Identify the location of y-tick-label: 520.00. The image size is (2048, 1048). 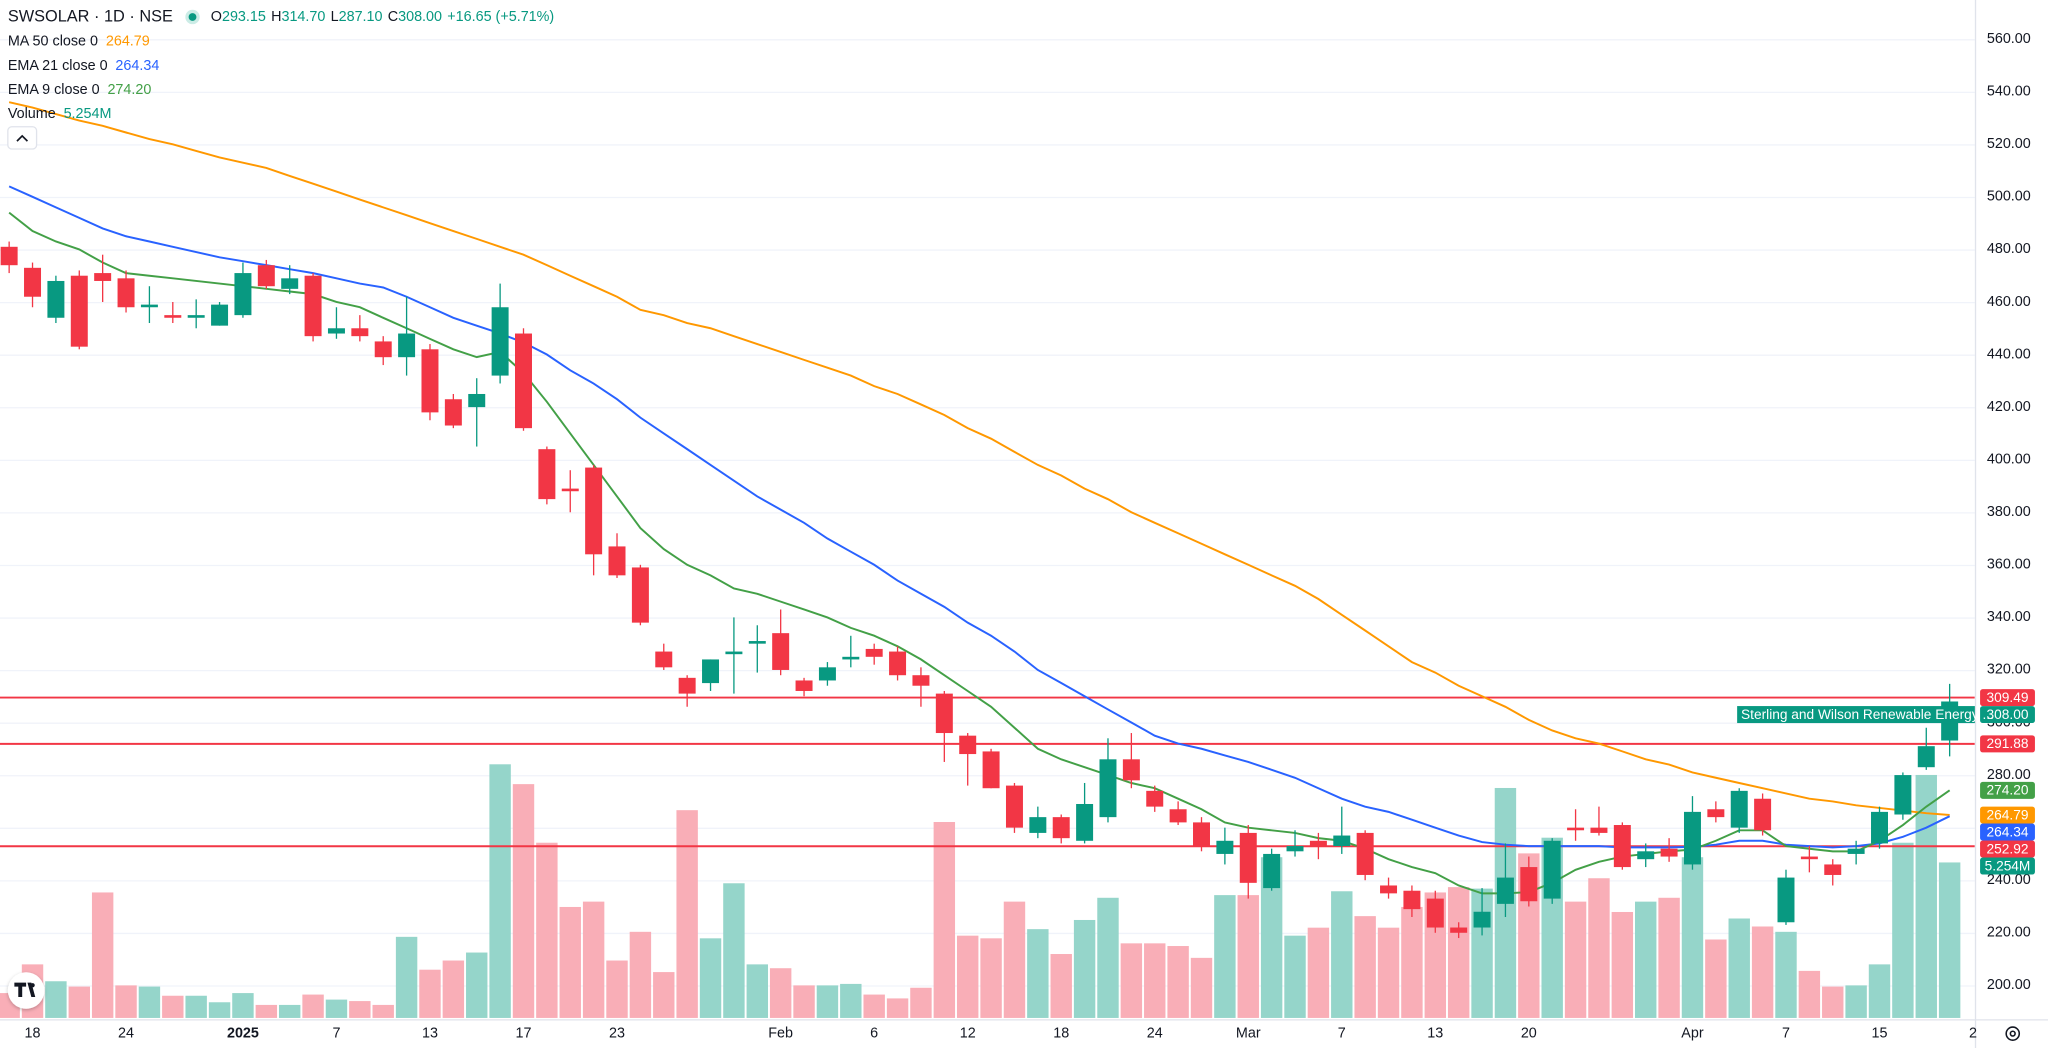
(2009, 144).